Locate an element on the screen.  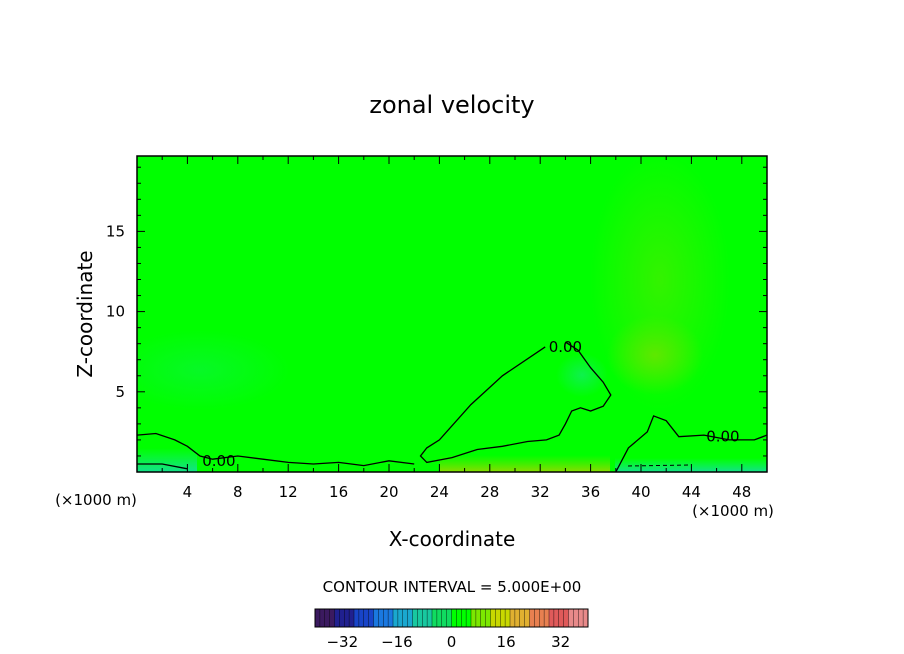
surface-negative-left is located at coordinates (167, 460).